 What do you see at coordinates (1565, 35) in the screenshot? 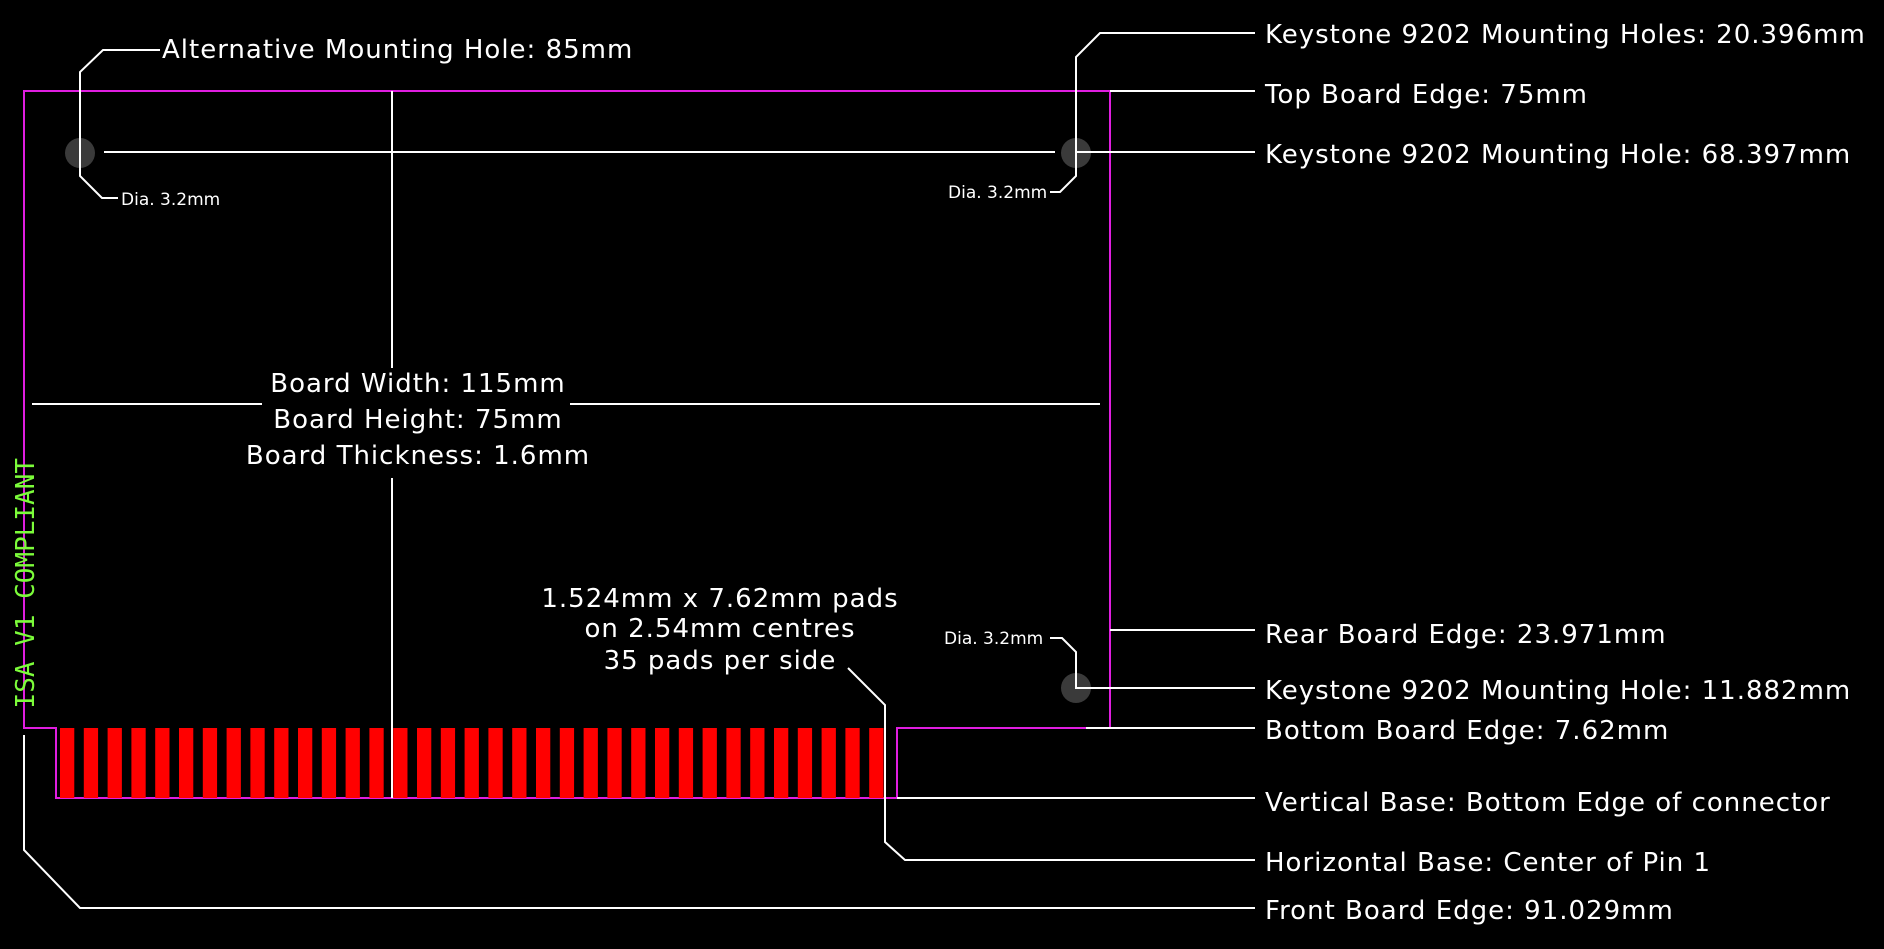
I see `label-keystone-holes: Keystone 9202 Mounting Holes: 20.396mm` at bounding box center [1565, 35].